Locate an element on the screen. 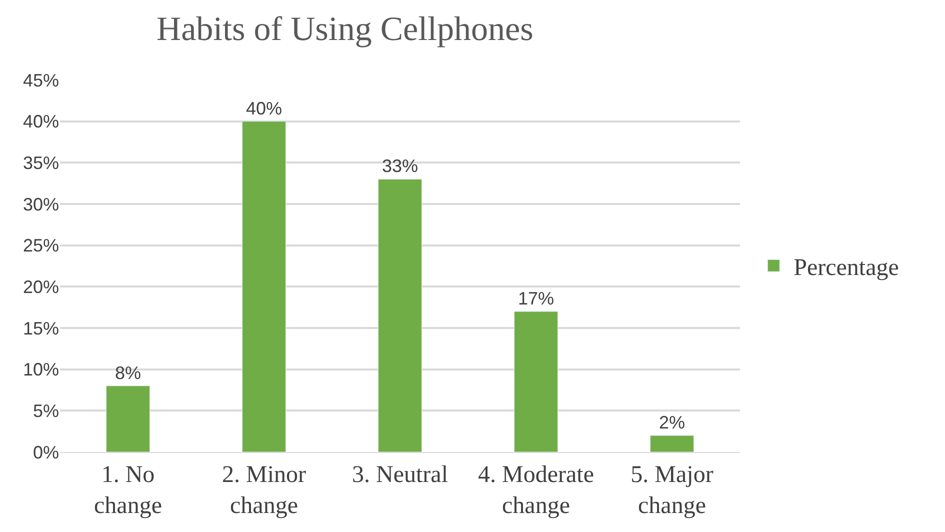 The height and width of the screenshot is (532, 945). y-tick-label: 35% is located at coordinates (40, 162).